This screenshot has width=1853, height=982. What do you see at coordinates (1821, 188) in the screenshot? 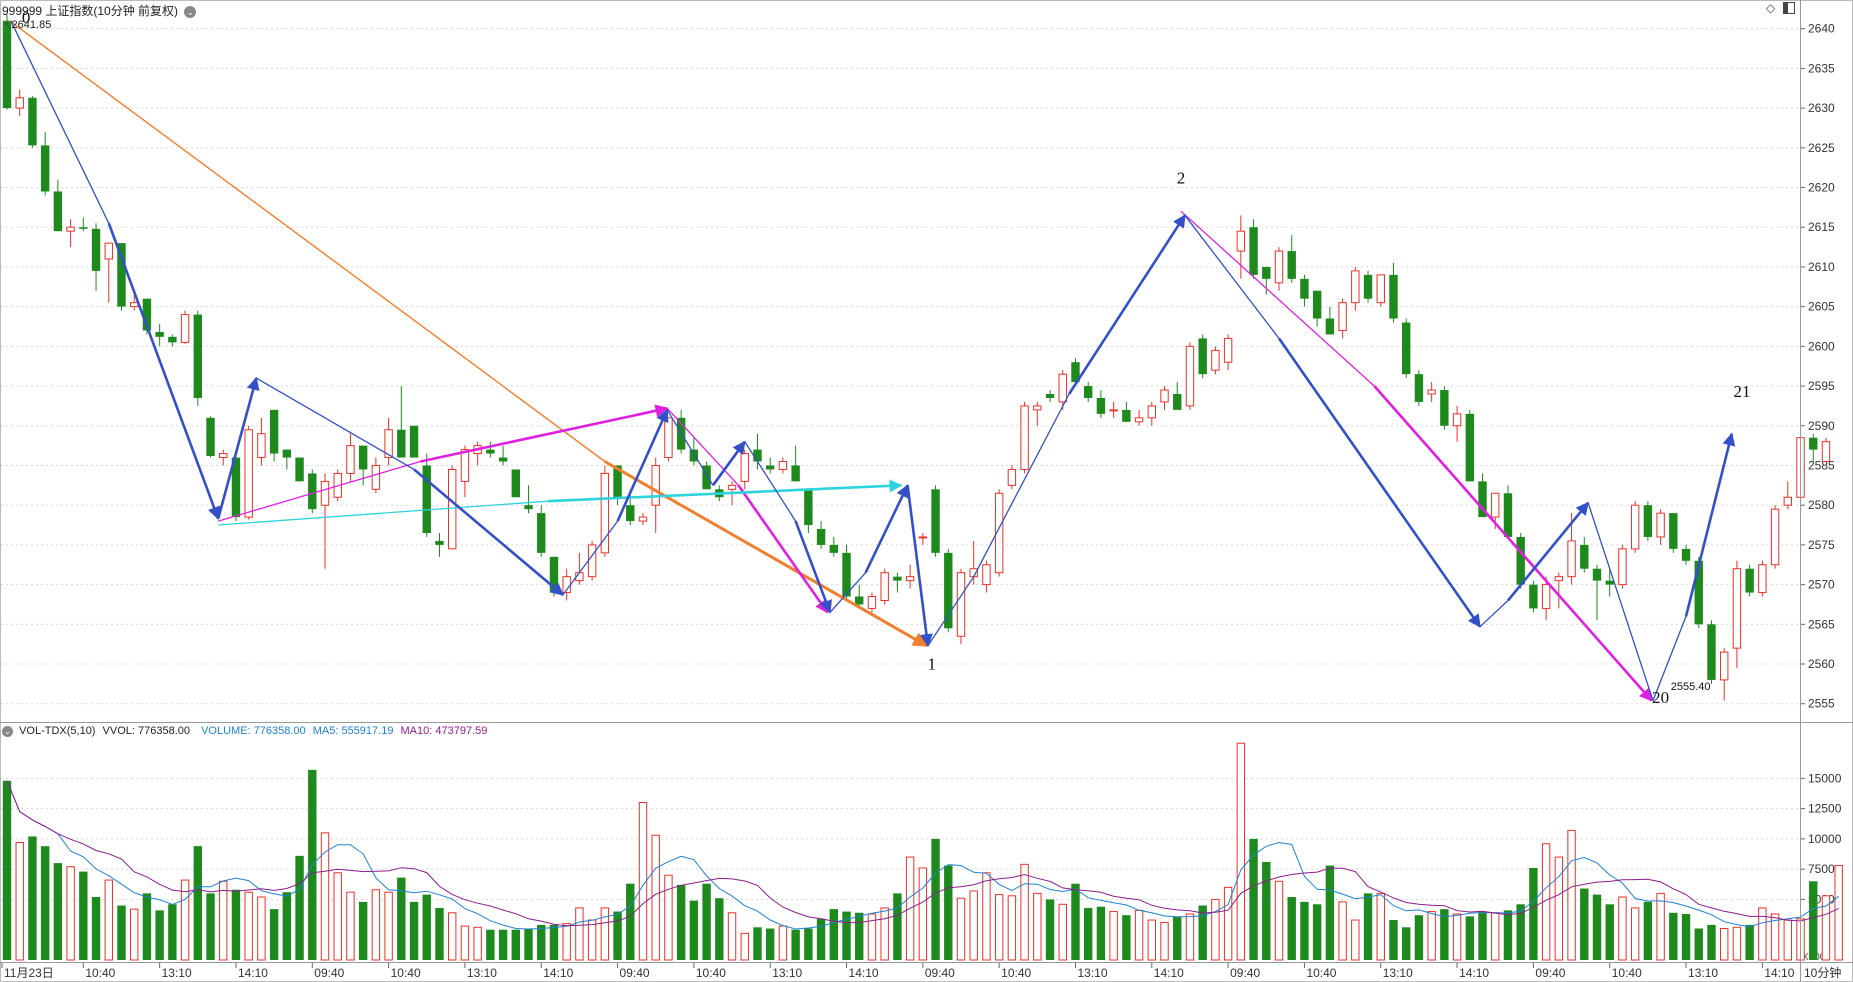
I see `price-tick-label: 2620` at bounding box center [1821, 188].